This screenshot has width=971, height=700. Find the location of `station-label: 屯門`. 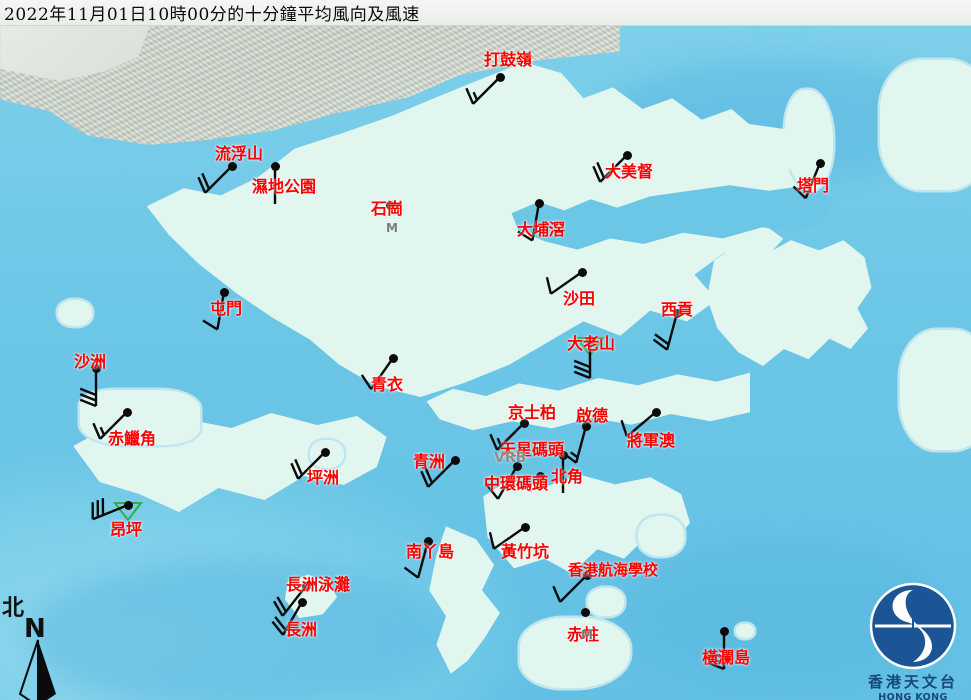

station-label: 屯門 is located at coordinates (226, 308).